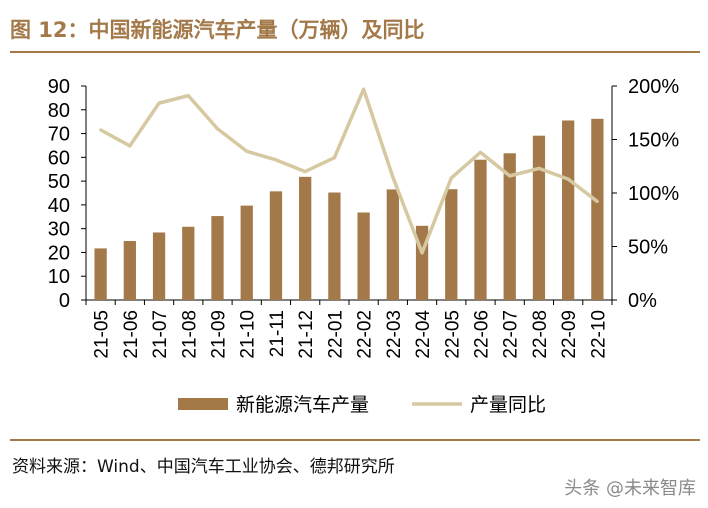 This screenshot has width=708, height=508. What do you see at coordinates (335, 334) in the screenshot?
I see `x-tick-label: 22-01` at bounding box center [335, 334].